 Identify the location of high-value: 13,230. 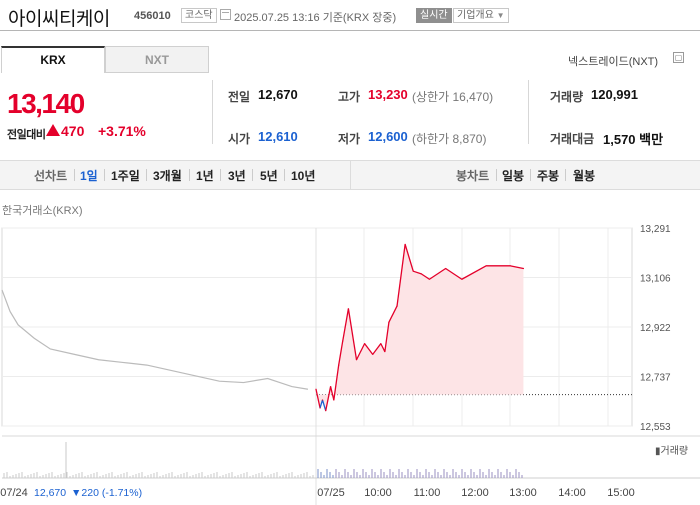
(388, 94).